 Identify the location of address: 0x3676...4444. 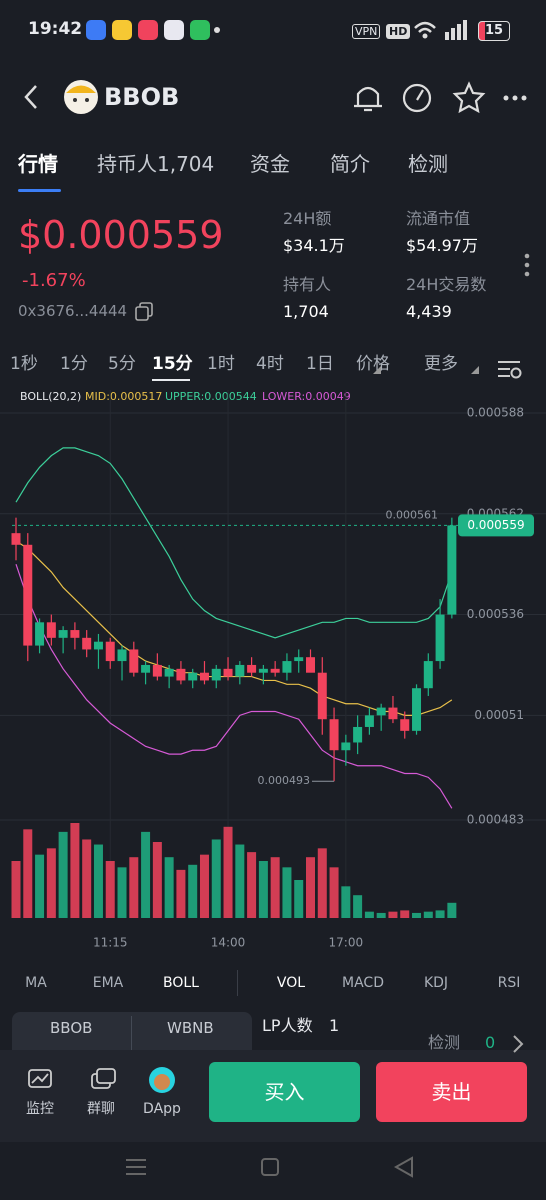
(73, 311).